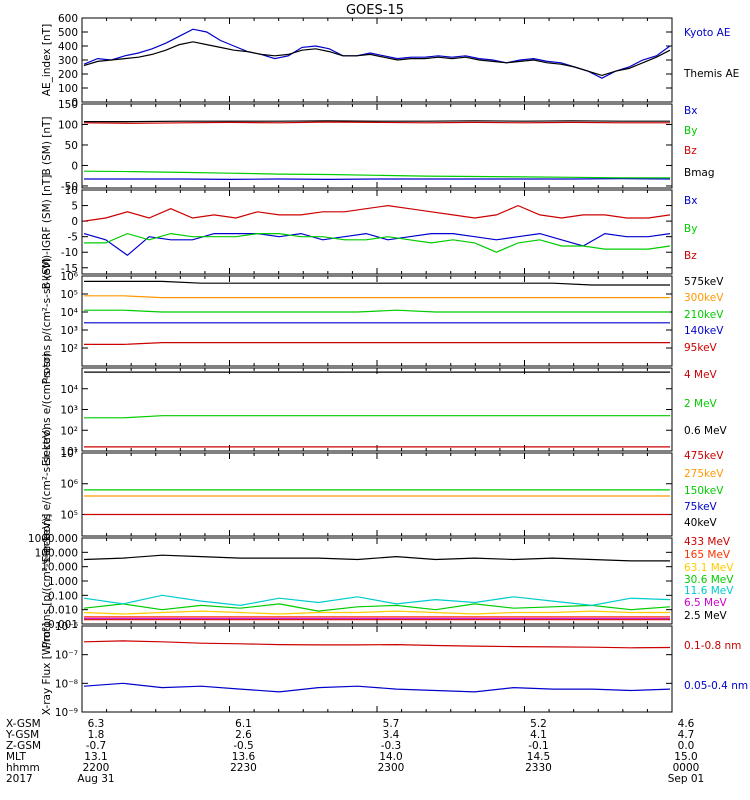 The width and height of the screenshot is (750, 800). Describe the element at coordinates (716, 686) in the screenshot. I see `legend-label: 0.05-0.4 nm` at that location.